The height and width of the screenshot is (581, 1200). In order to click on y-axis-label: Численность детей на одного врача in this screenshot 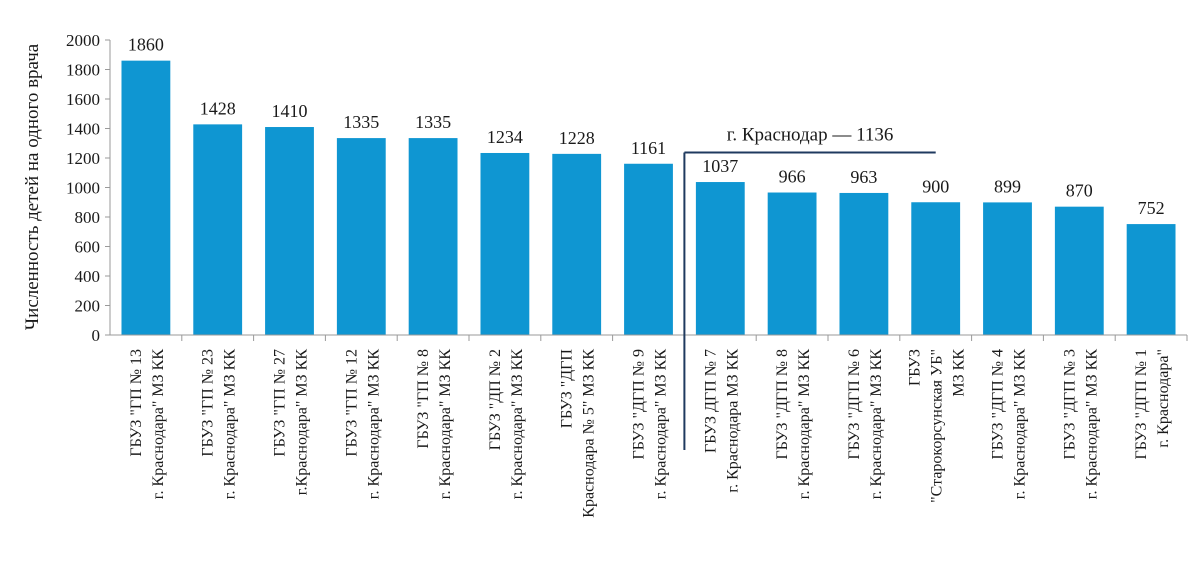, I will do `click(32, 186)`.